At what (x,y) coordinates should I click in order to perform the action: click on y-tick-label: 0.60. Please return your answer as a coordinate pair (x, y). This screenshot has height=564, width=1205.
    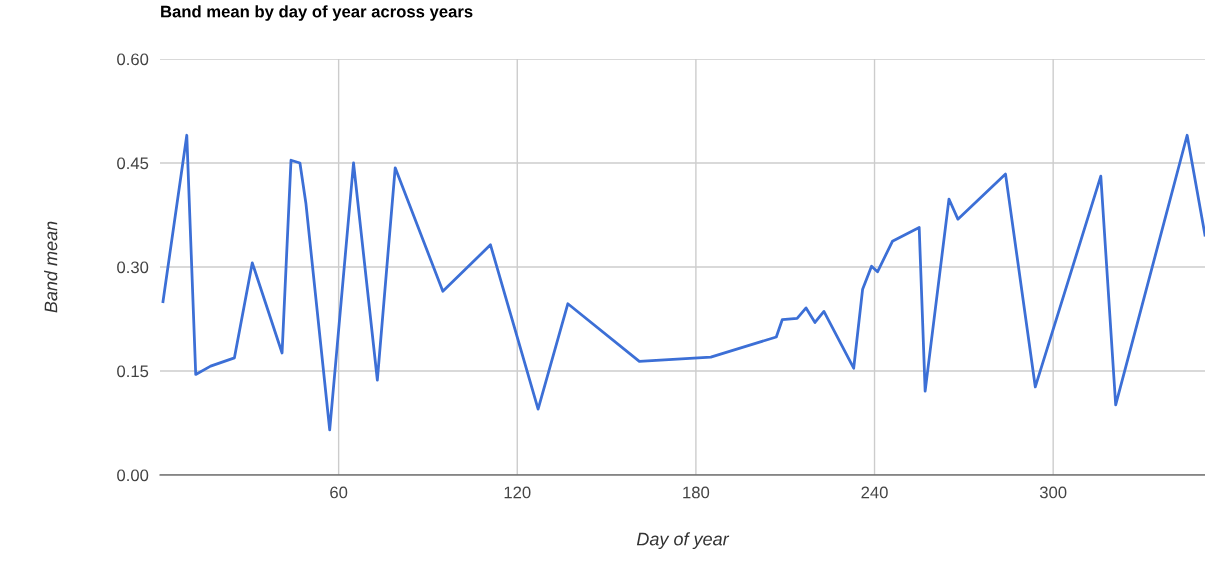
    Looking at the image, I should click on (133, 59).